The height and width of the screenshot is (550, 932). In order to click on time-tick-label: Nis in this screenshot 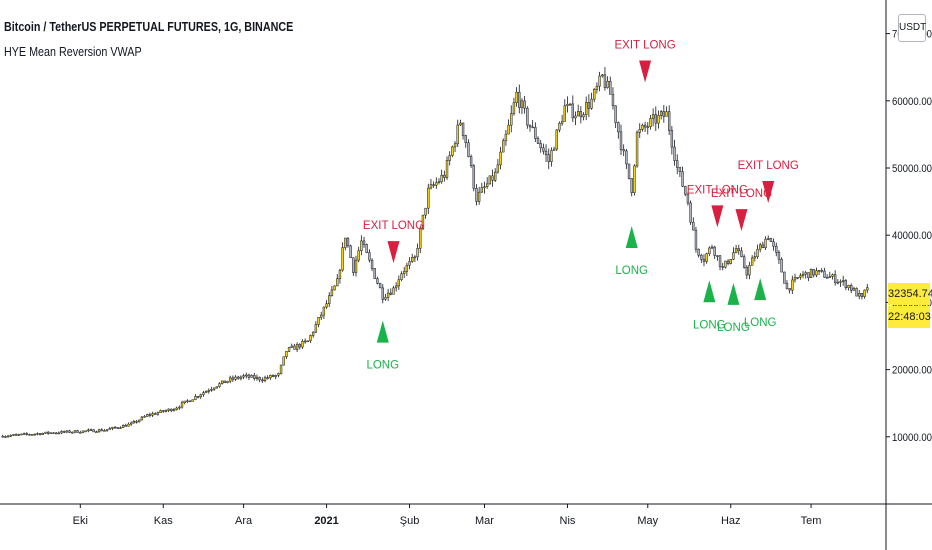, I will do `click(568, 521)`.